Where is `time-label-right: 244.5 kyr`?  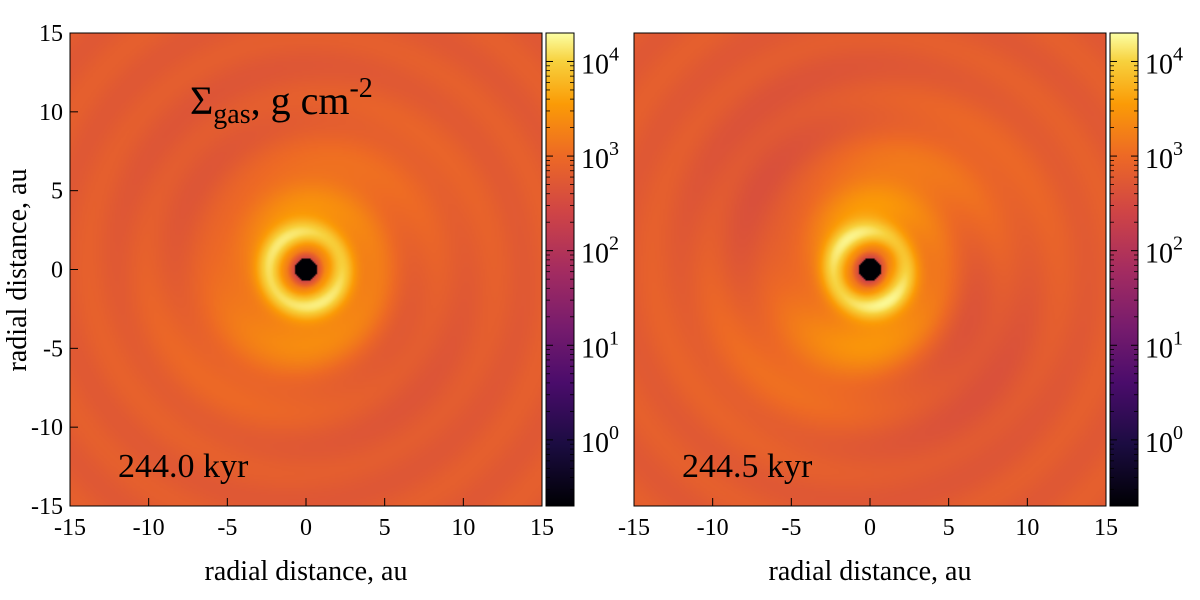
time-label-right: 244.5 kyr is located at coordinates (747, 466).